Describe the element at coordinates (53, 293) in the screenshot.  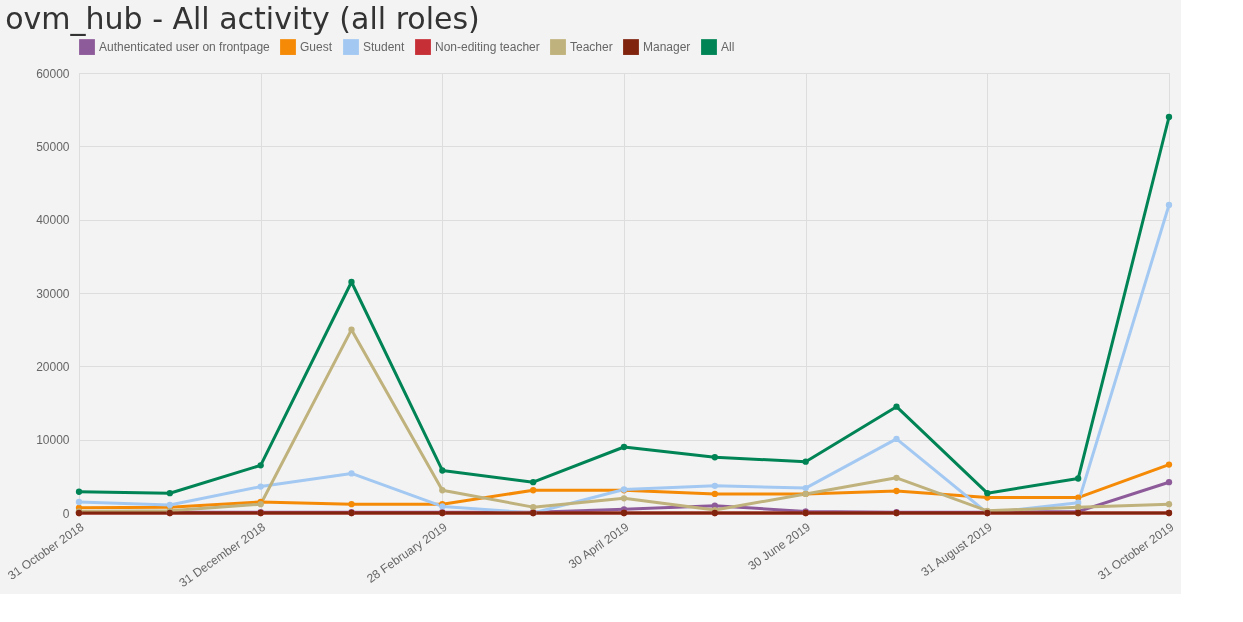
I see `y-tick-label: 30000` at that location.